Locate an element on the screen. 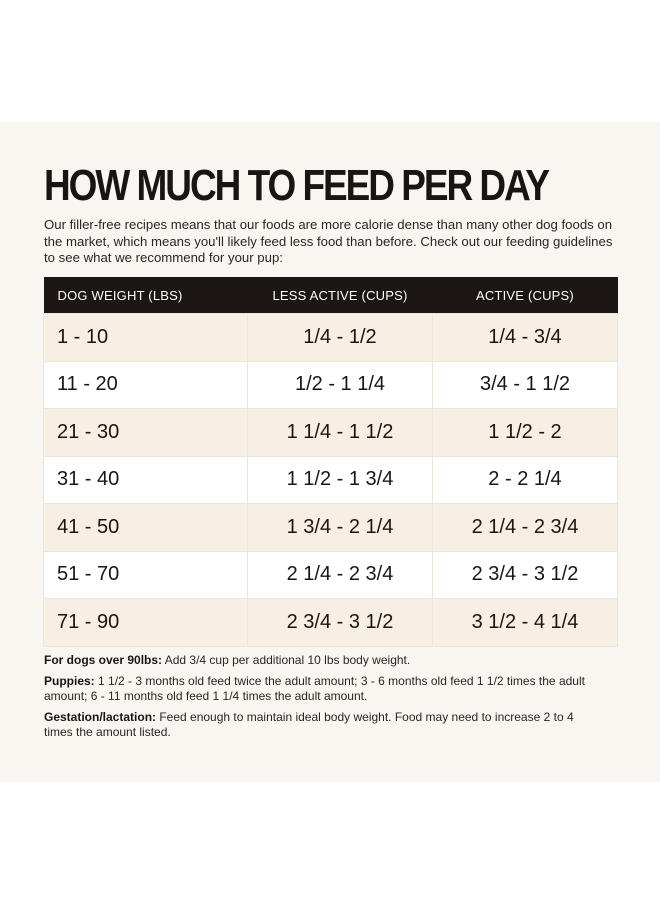  table-row: 51 - 70 2 1/4 - 2 3/4 2 3/4 - 3 1/2 is located at coordinates (330, 574).